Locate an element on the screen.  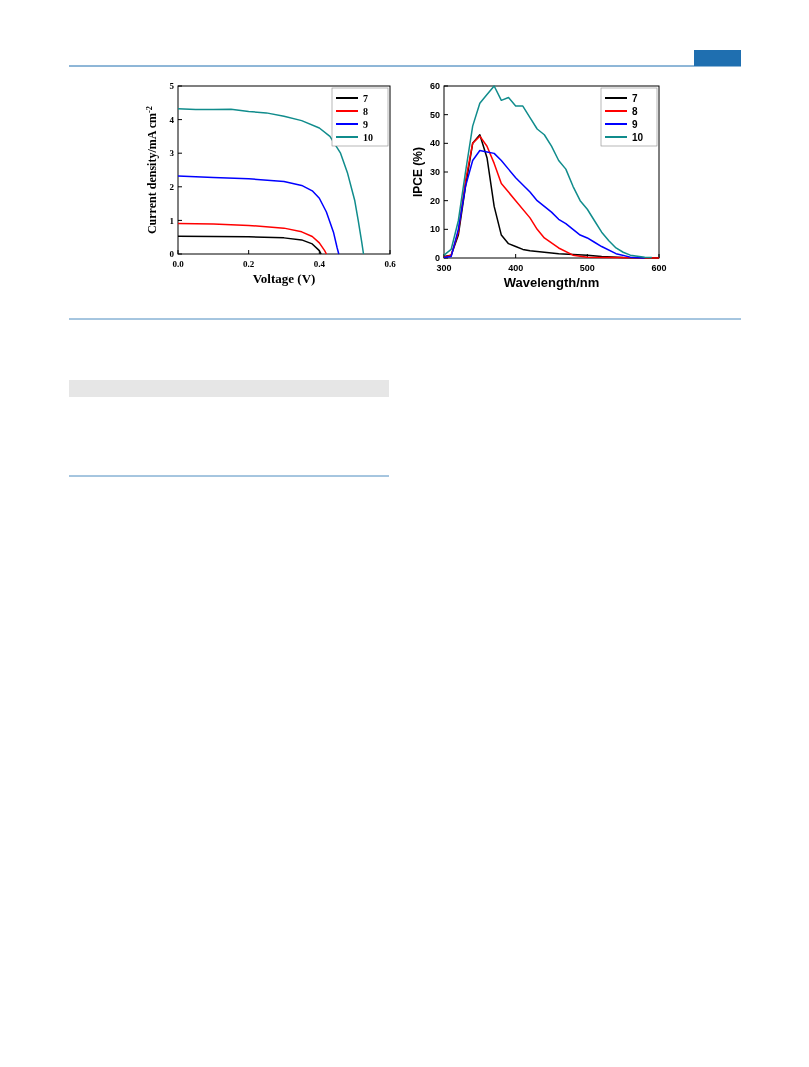
y-tick-label: 1 is located at coordinates (172, 220).